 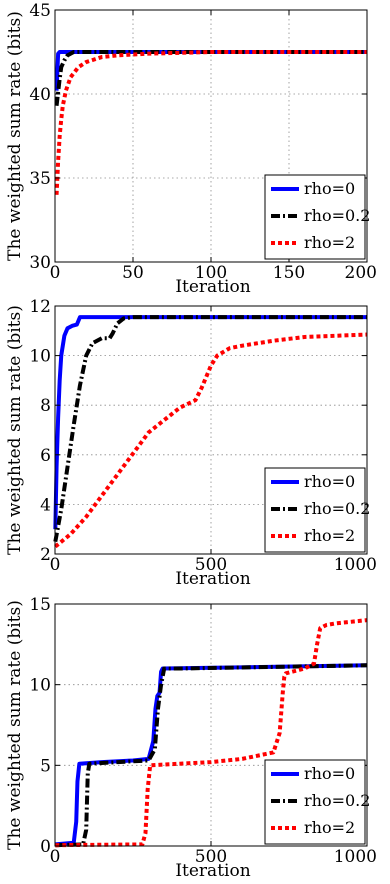 I want to click on y-tick-label: 40, so click(x=40, y=95).